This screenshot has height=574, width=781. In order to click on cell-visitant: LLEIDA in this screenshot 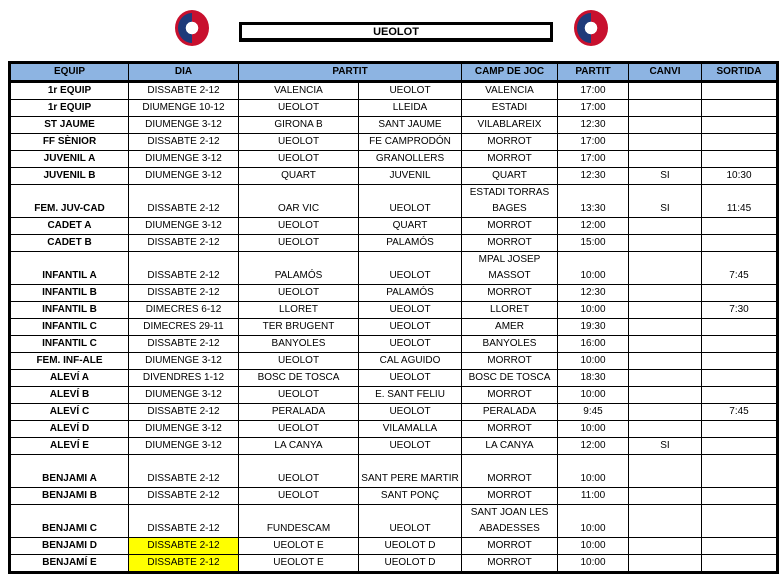, I will do `click(410, 108)`.